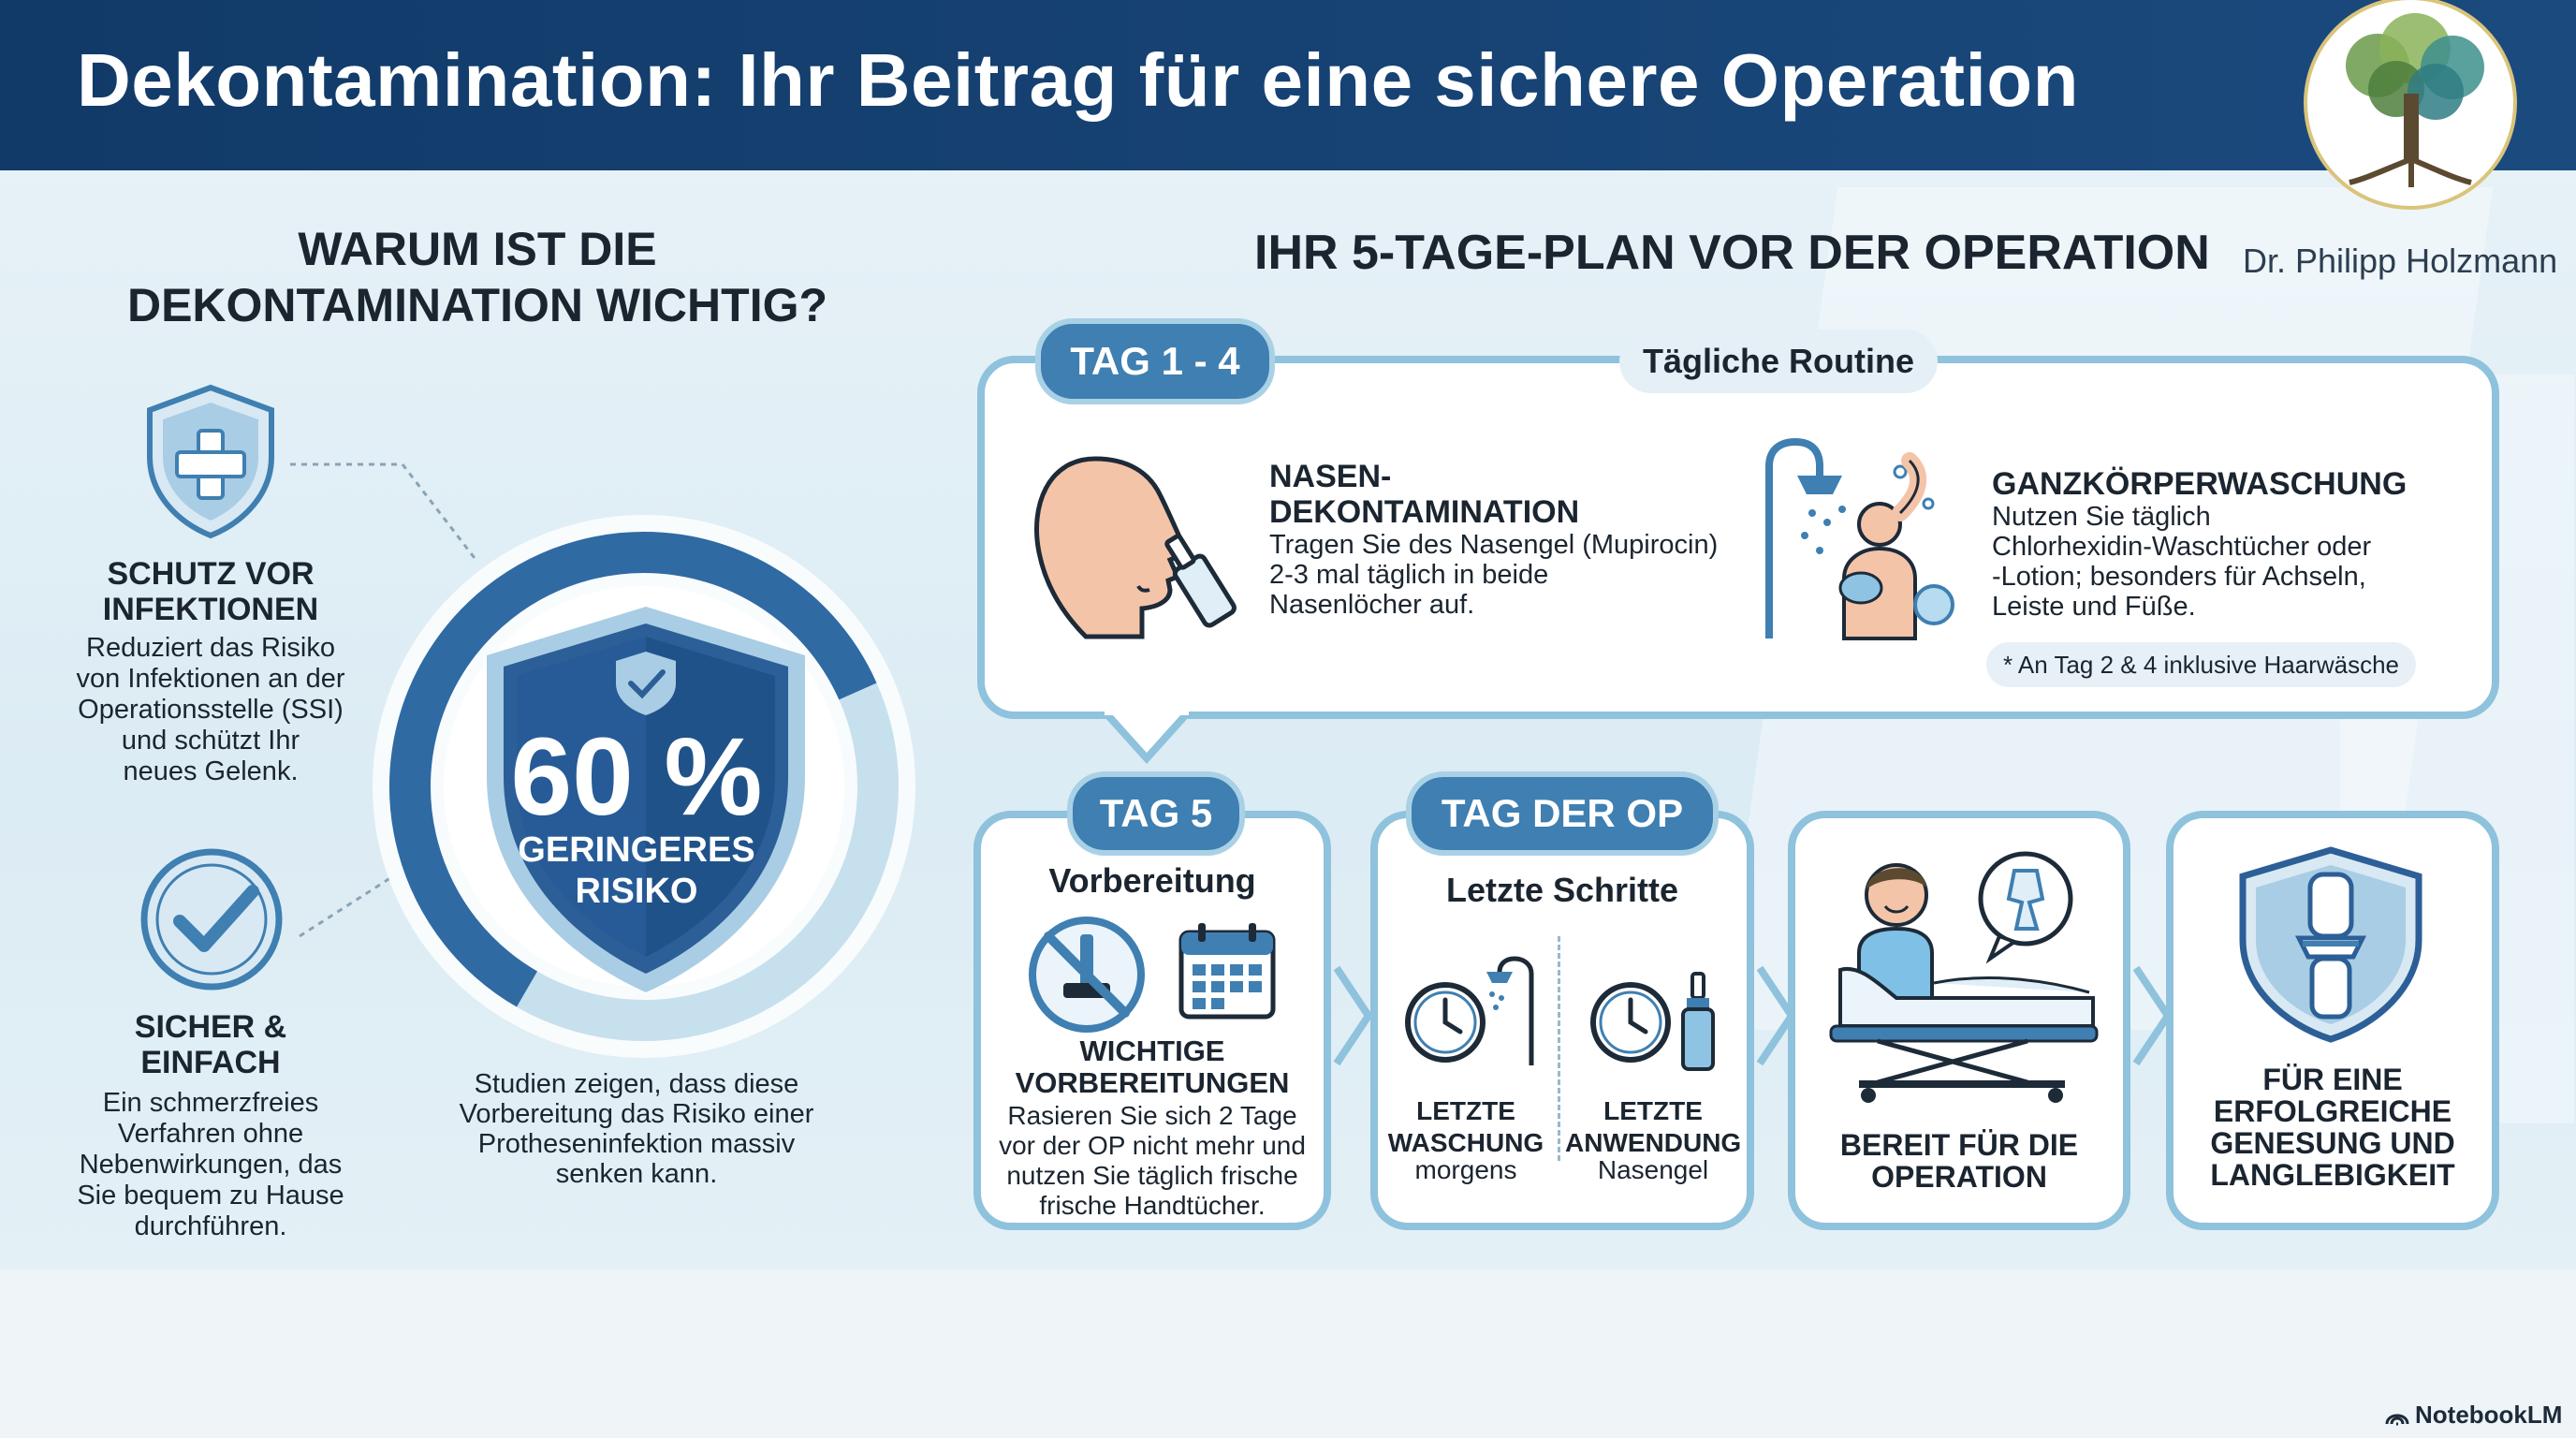 Image resolution: width=2576 pixels, height=1438 pixels. What do you see at coordinates (2410, 117) in the screenshot?
I see `tree-logo-icon` at bounding box center [2410, 117].